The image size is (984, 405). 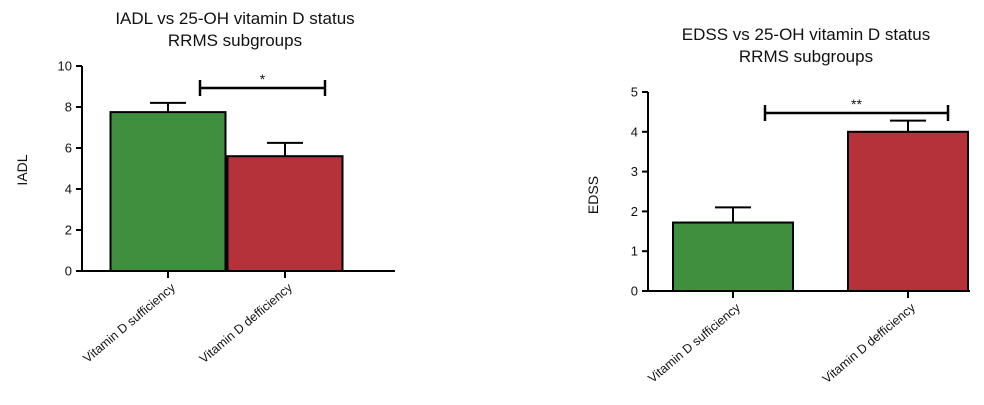 I want to click on significance-label: **, so click(x=856, y=104).